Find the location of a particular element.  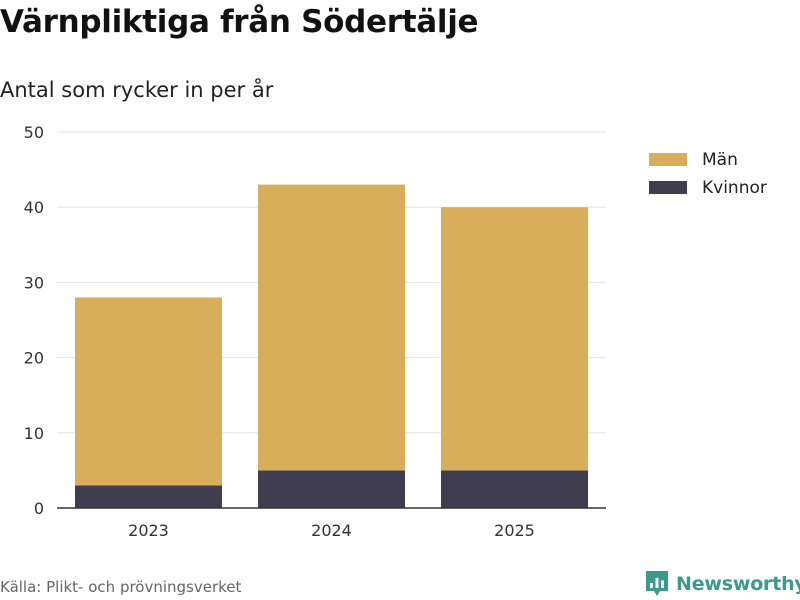

source-note: Källa: Plikt- och prövningsverket is located at coordinates (121, 587).